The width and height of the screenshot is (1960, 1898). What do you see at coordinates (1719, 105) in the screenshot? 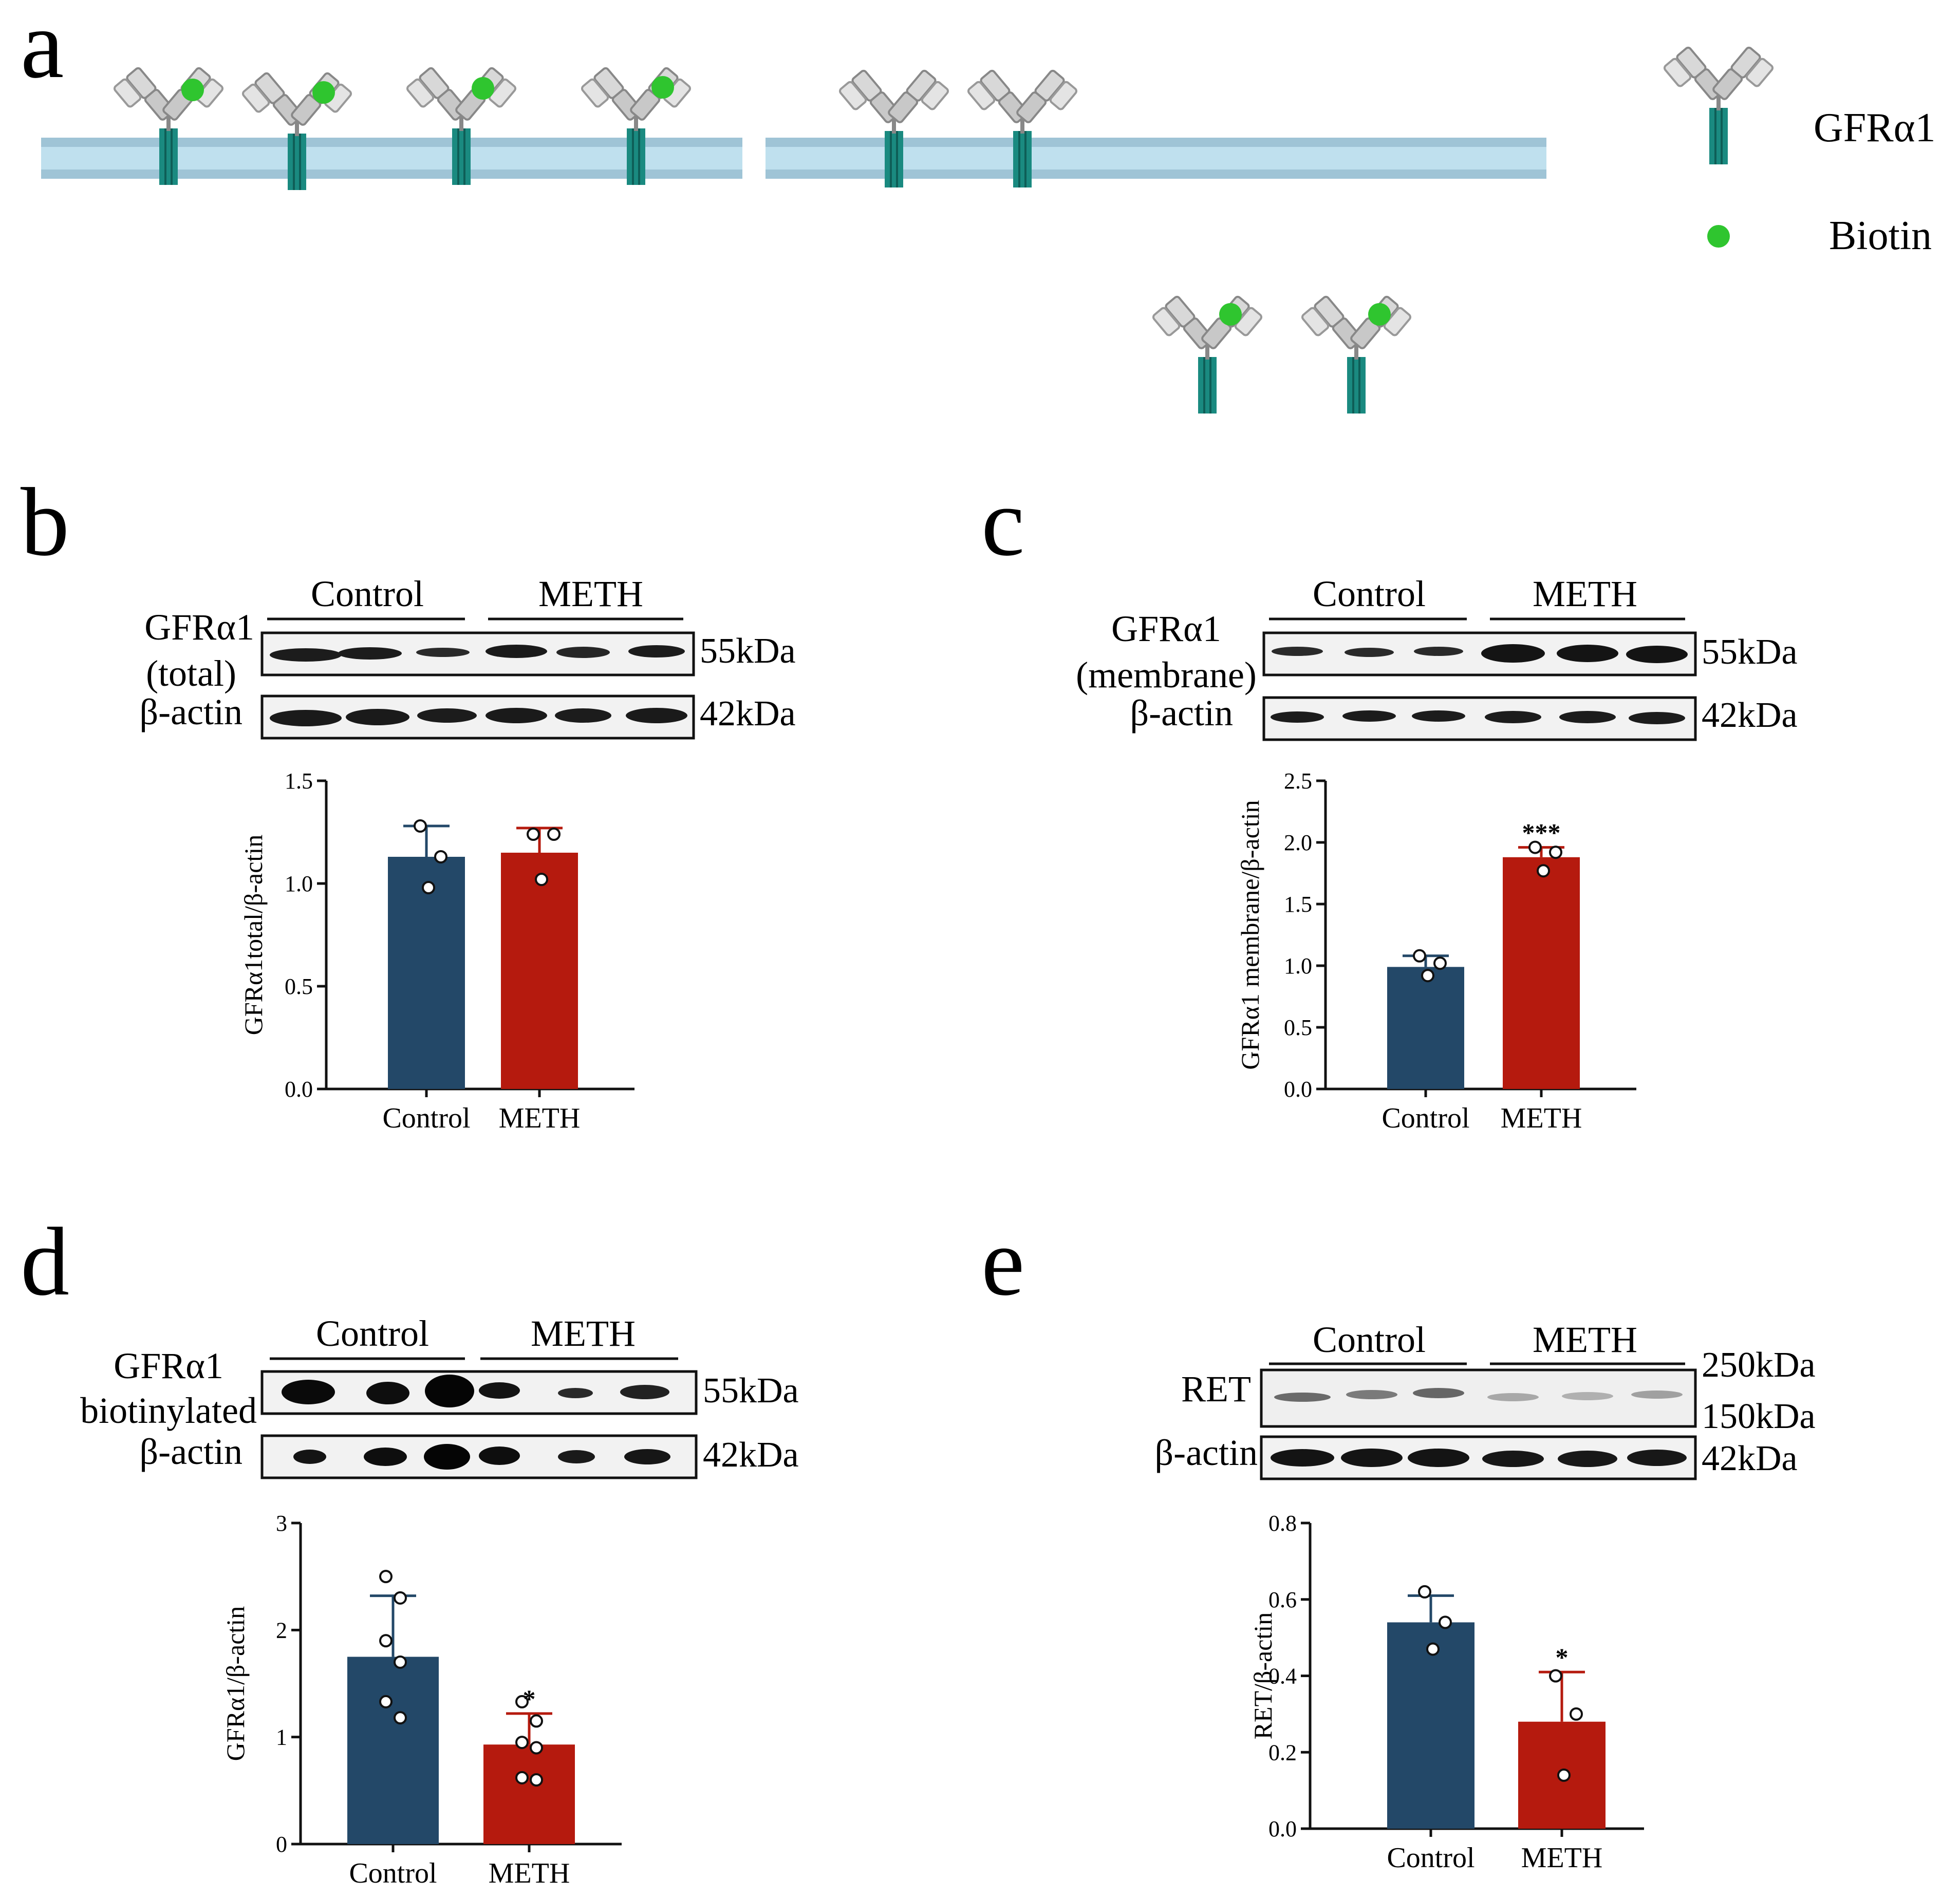
I see `receptor-legend-icon` at bounding box center [1719, 105].